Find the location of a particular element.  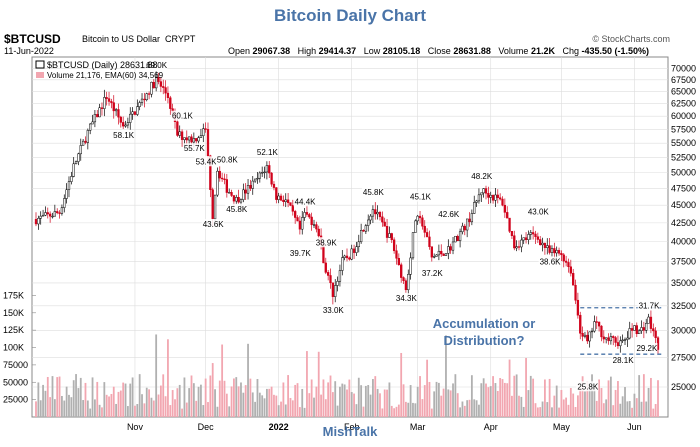

open-value: 29067.38 is located at coordinates (271, 51).